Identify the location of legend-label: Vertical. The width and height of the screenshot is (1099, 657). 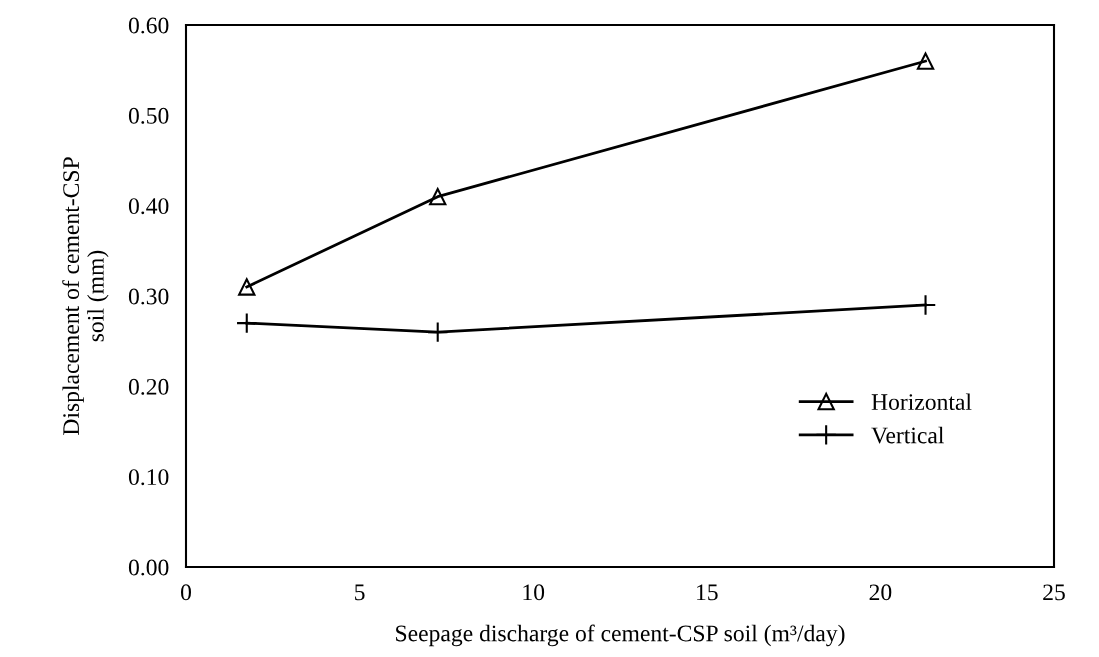
(907, 435).